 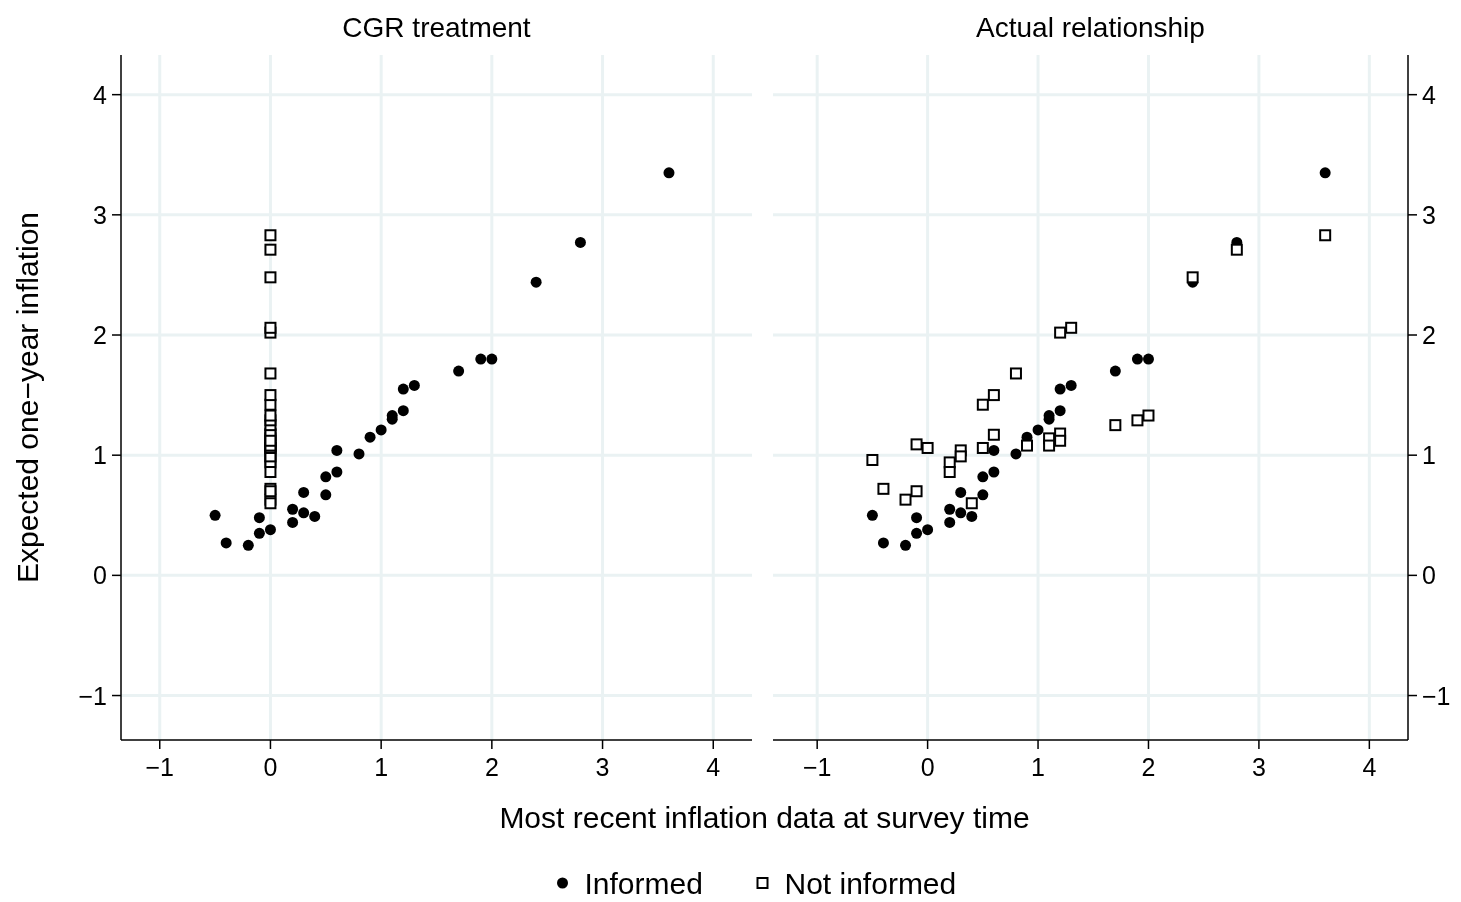 I want to click on legend-label: Informed, so click(x=643, y=883).